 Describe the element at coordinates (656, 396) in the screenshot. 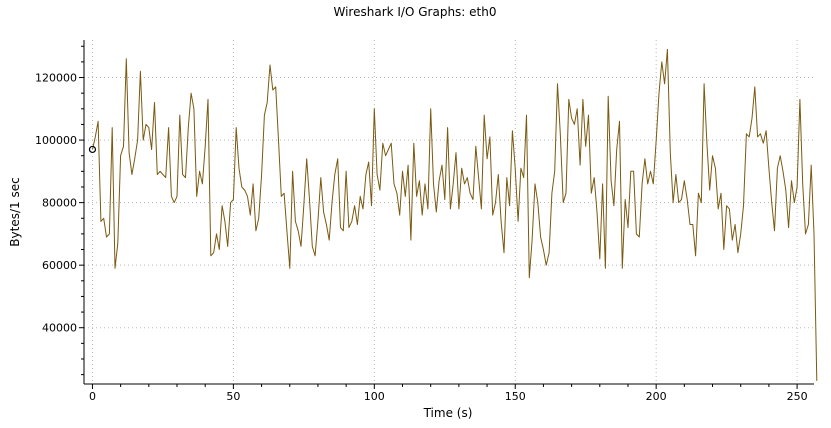

I see `x-tick-label: 200` at that location.